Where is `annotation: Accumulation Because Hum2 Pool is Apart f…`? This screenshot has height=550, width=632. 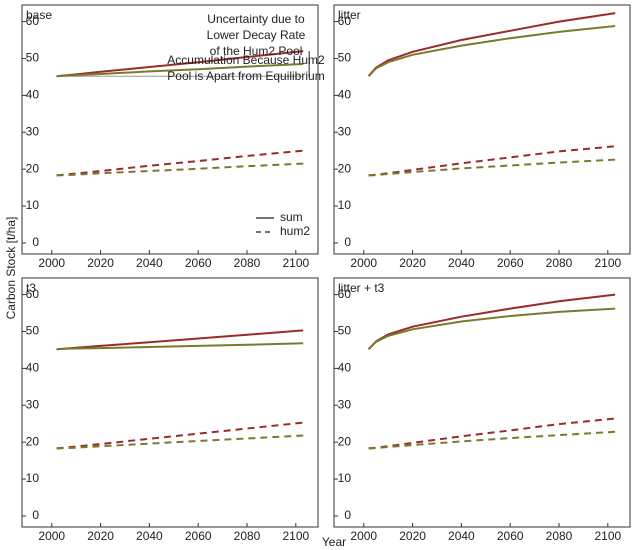 annotation: Accumulation Because Hum2 Pool is Apart f… is located at coordinates (246, 68).